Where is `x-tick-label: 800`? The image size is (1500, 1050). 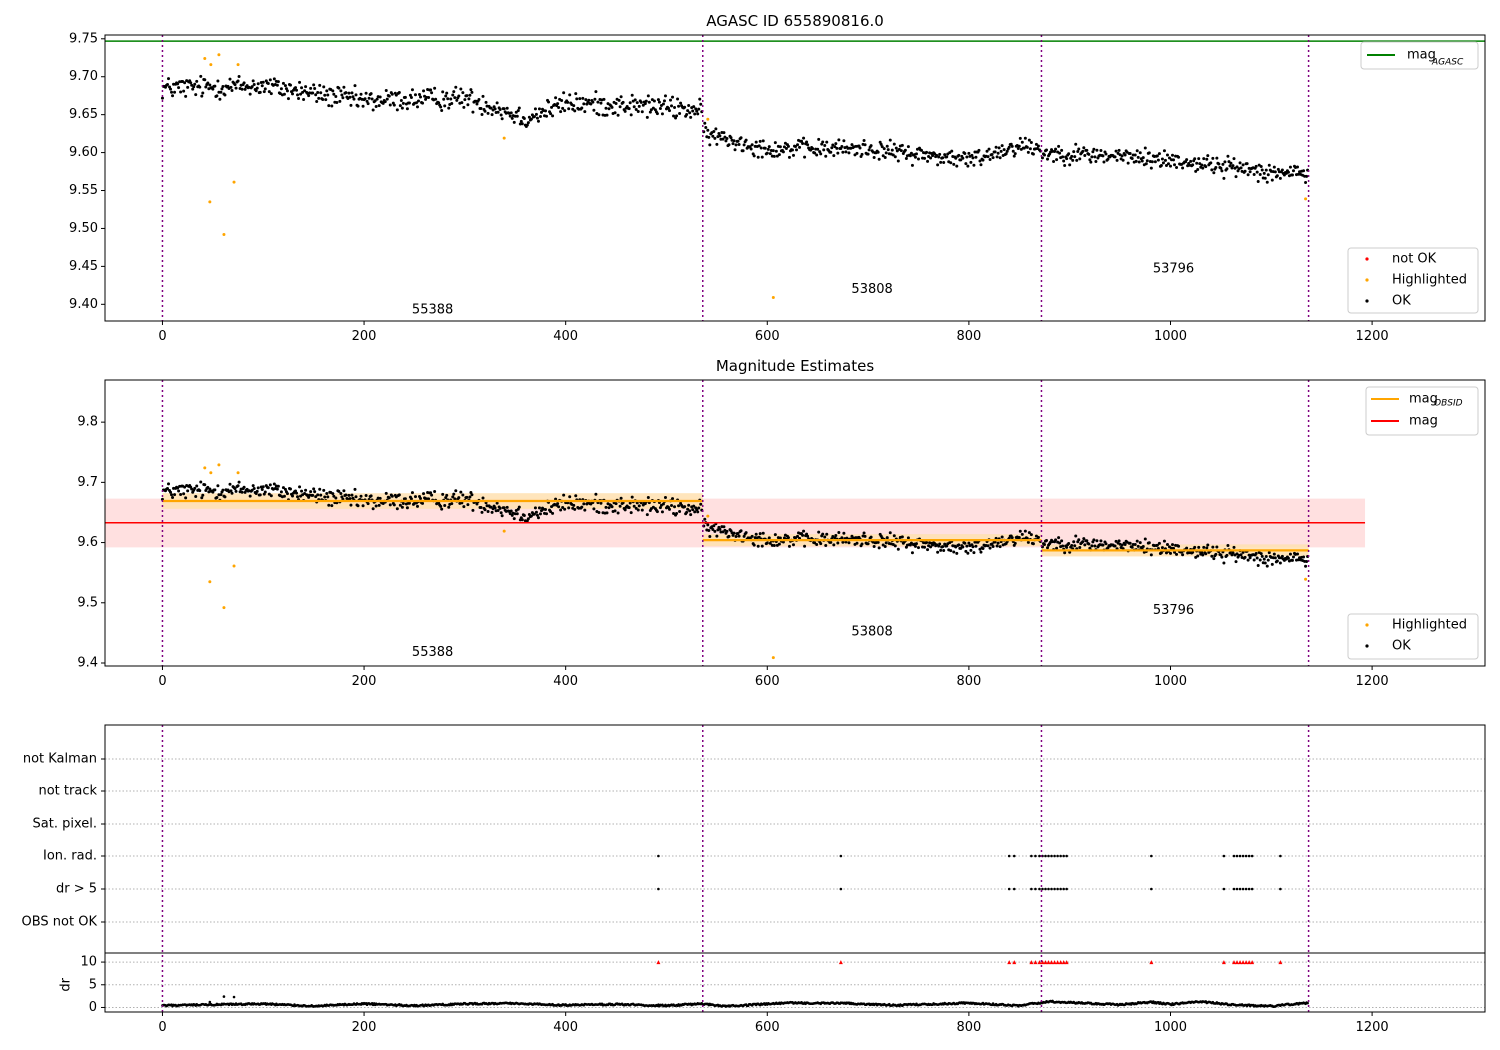
x-tick-label: 800 is located at coordinates (968, 681).